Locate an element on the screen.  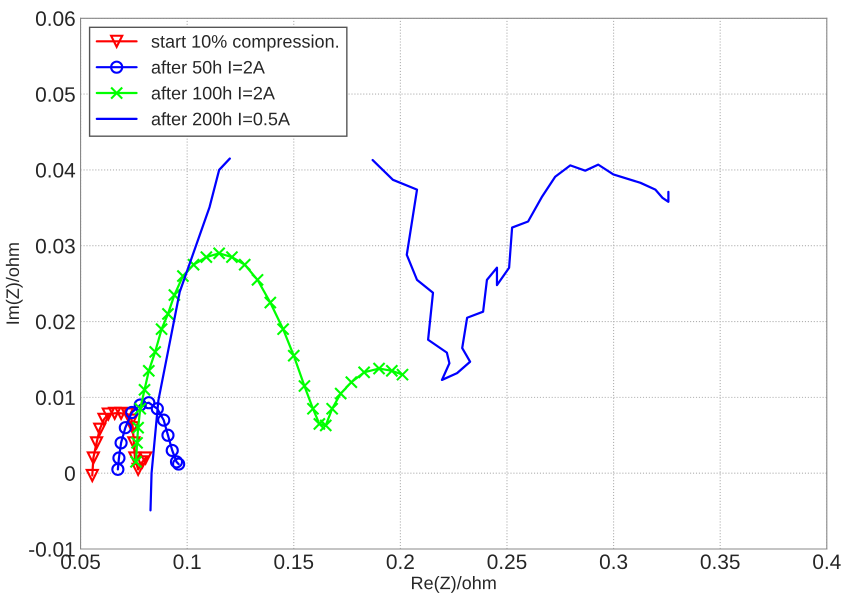
legend-label: after 200h I=0.5A is located at coordinates (221, 119).